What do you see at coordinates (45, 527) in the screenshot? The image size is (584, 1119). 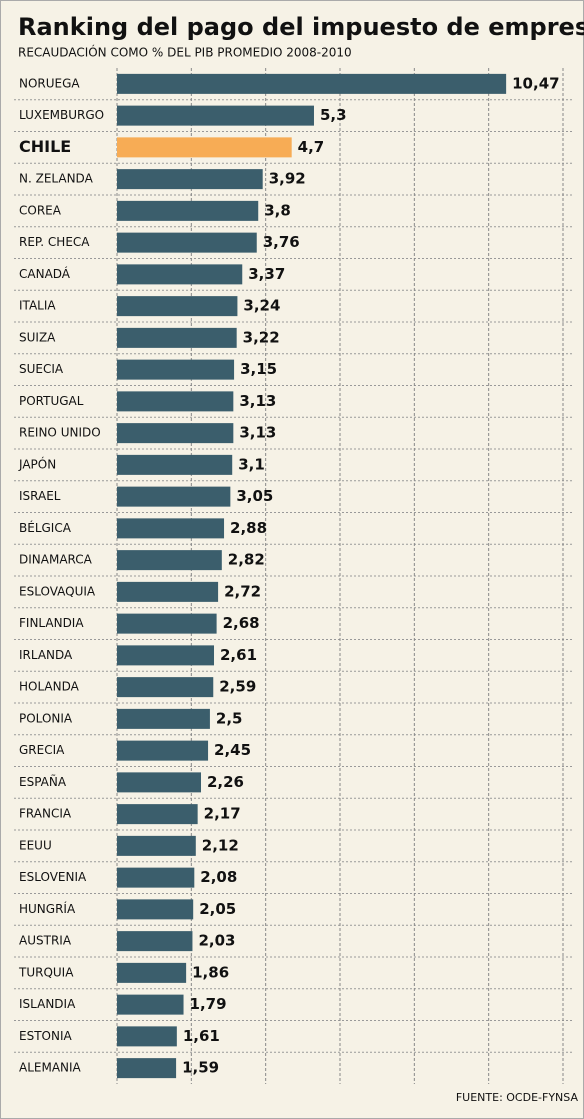 I see `category-label: BÉLGICA` at bounding box center [45, 527].